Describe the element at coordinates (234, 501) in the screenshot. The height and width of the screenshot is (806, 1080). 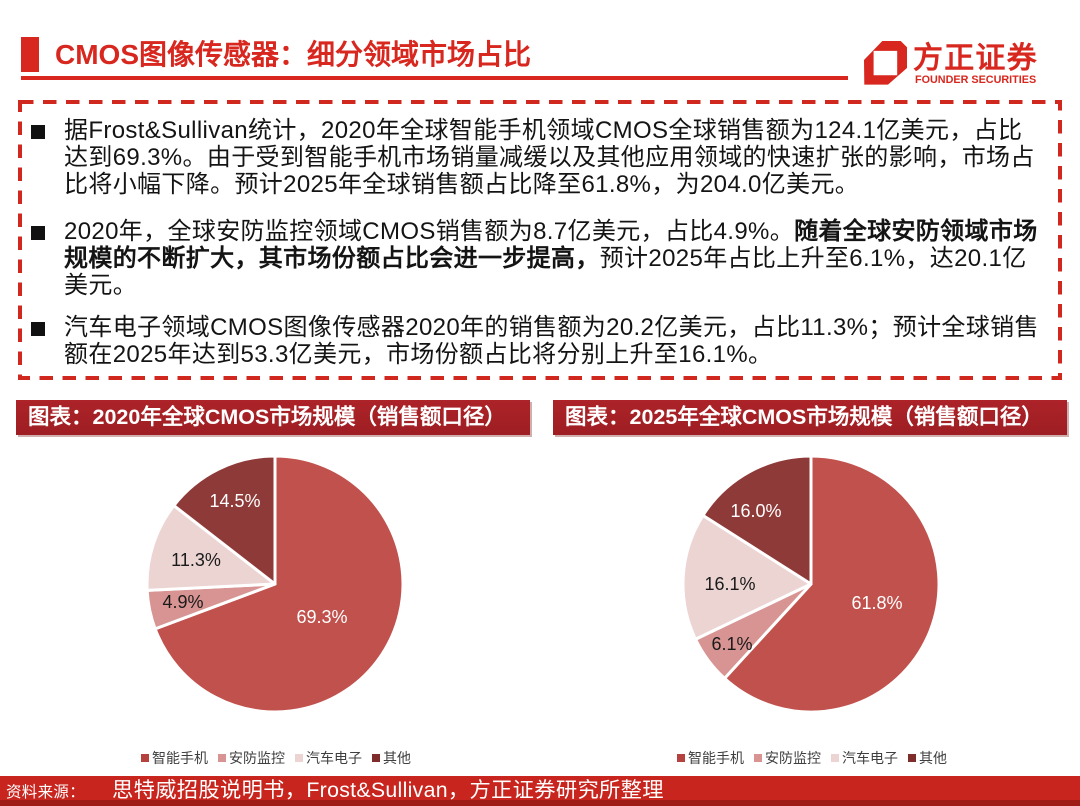
I see `svg-text: 14.5%` at that location.